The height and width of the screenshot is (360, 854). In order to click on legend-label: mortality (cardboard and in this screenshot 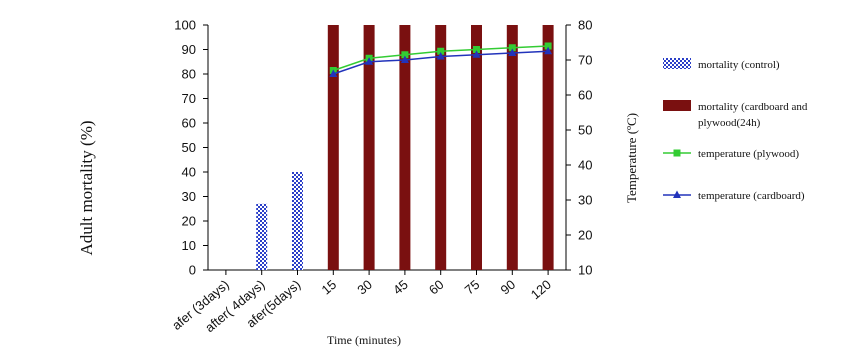, I will do `click(753, 107)`.